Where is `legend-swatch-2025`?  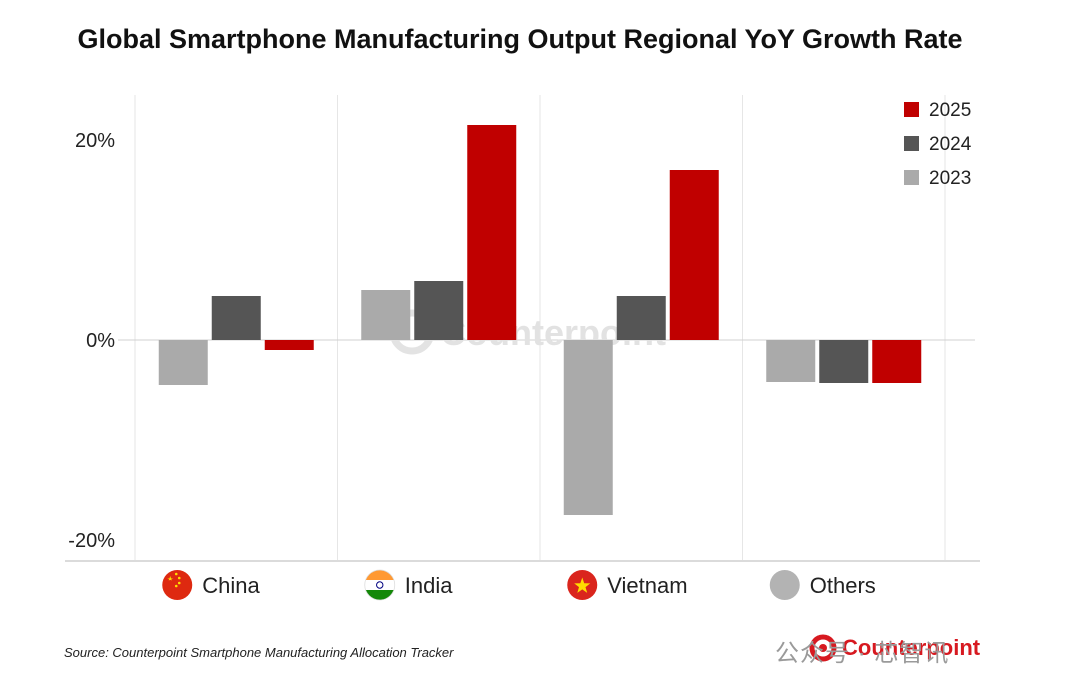
legend-swatch-2025 is located at coordinates (911, 109).